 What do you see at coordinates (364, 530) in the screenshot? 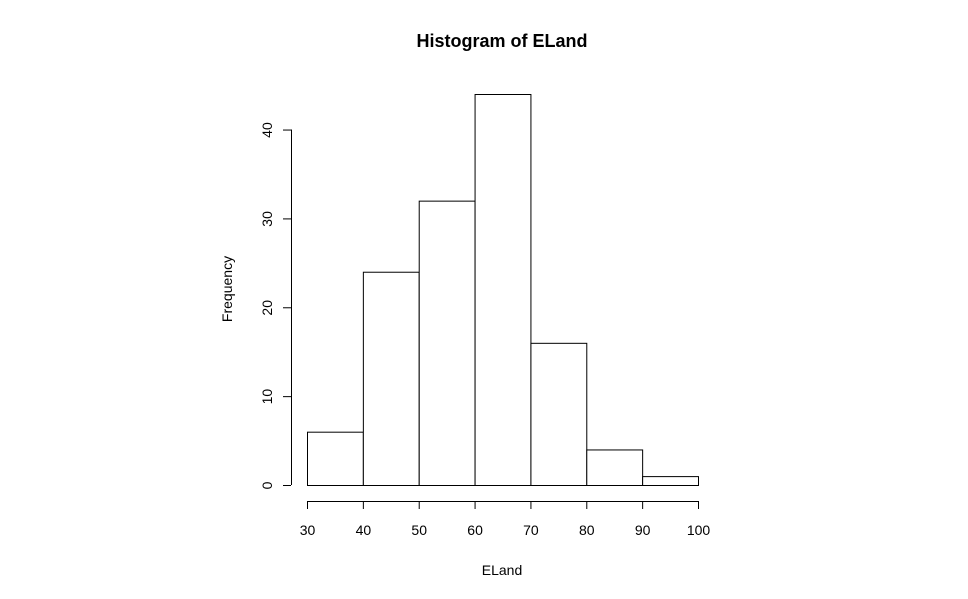
I see `x-tick-label-40: 40` at bounding box center [364, 530].